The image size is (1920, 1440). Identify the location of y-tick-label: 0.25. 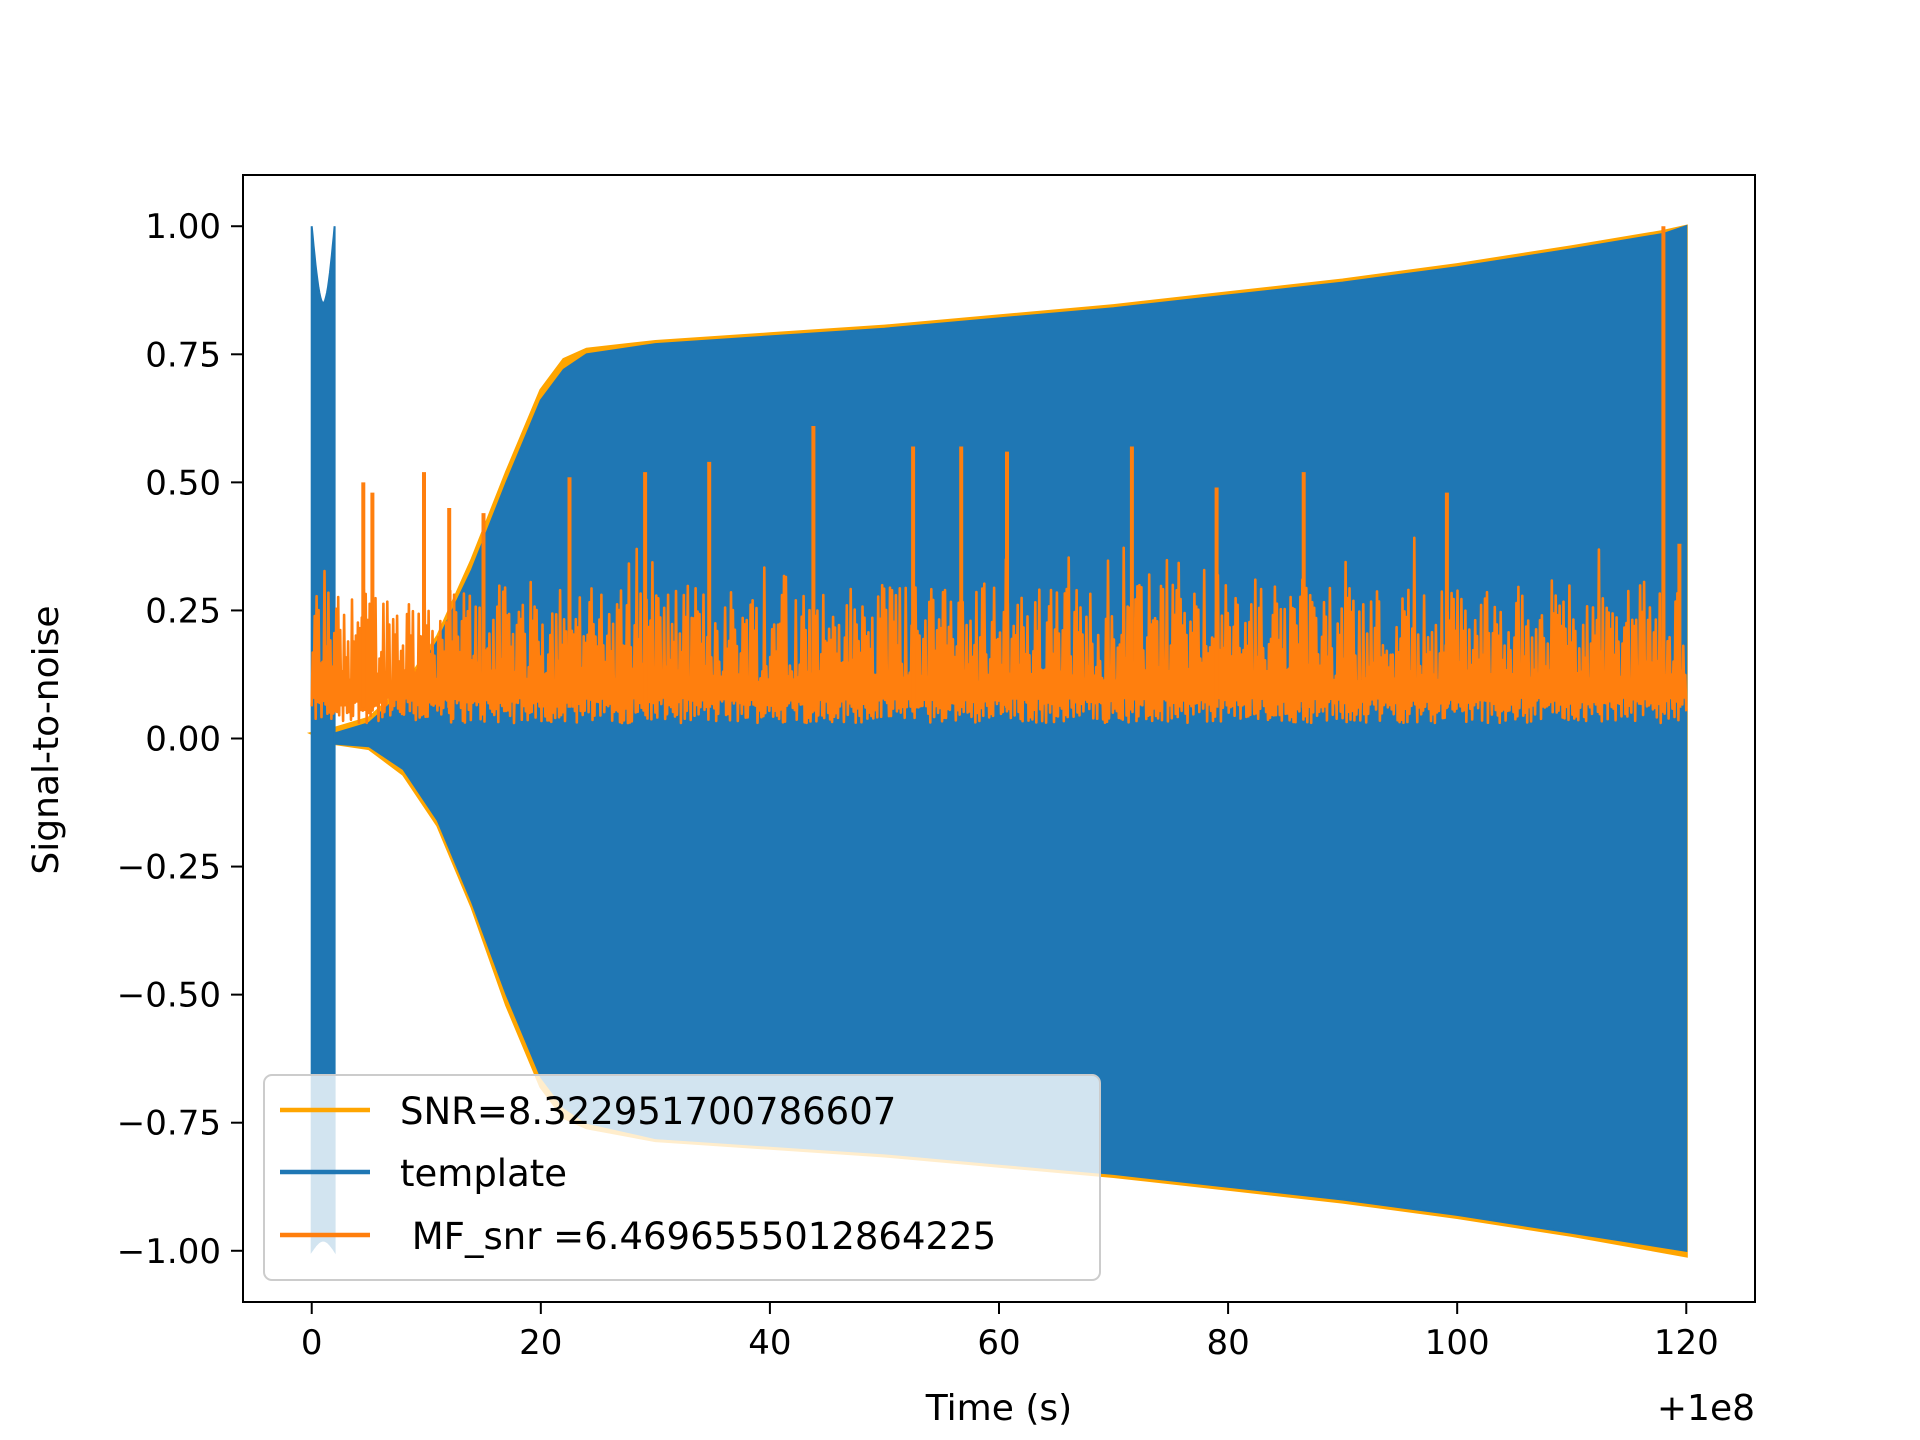
(183, 611).